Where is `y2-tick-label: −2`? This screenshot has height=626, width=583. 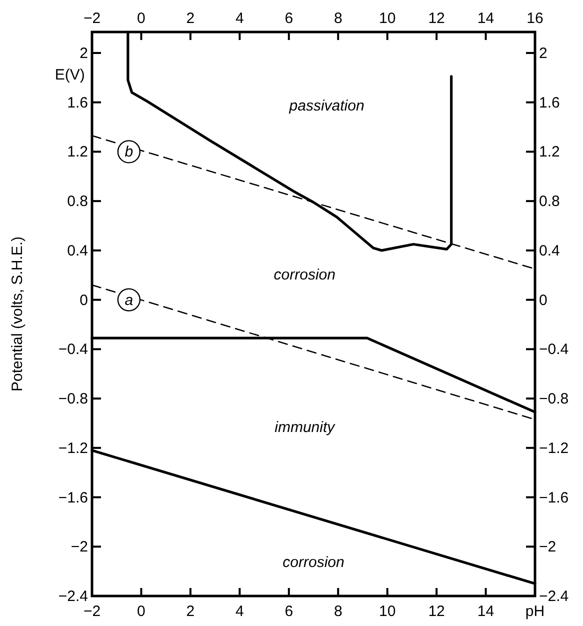
y2-tick-label: −2 is located at coordinates (547, 547).